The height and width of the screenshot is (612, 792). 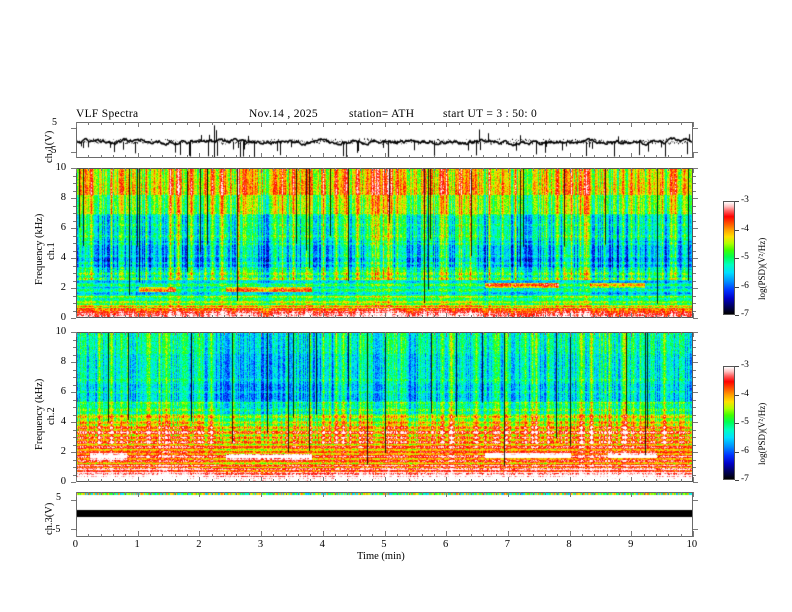 What do you see at coordinates (762, 268) in the screenshot?
I see `colorbar-ch1-label: log(PSD)(V²/Hz)` at bounding box center [762, 268].